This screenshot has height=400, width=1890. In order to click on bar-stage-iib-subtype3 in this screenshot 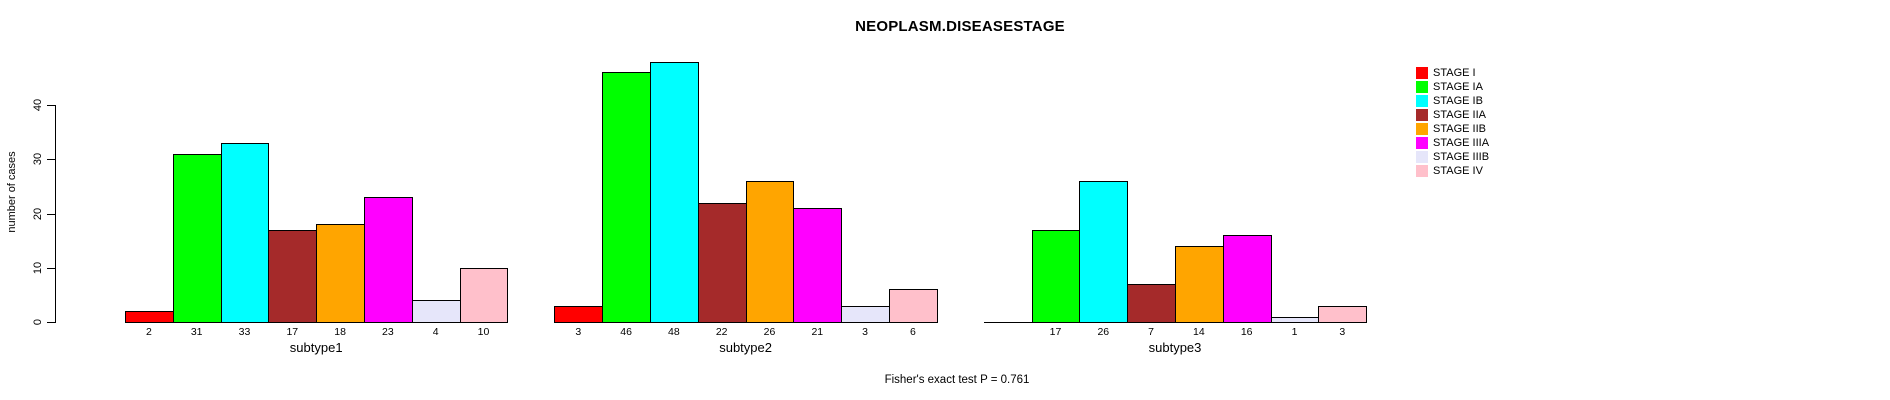, I will do `click(1199, 284)`.